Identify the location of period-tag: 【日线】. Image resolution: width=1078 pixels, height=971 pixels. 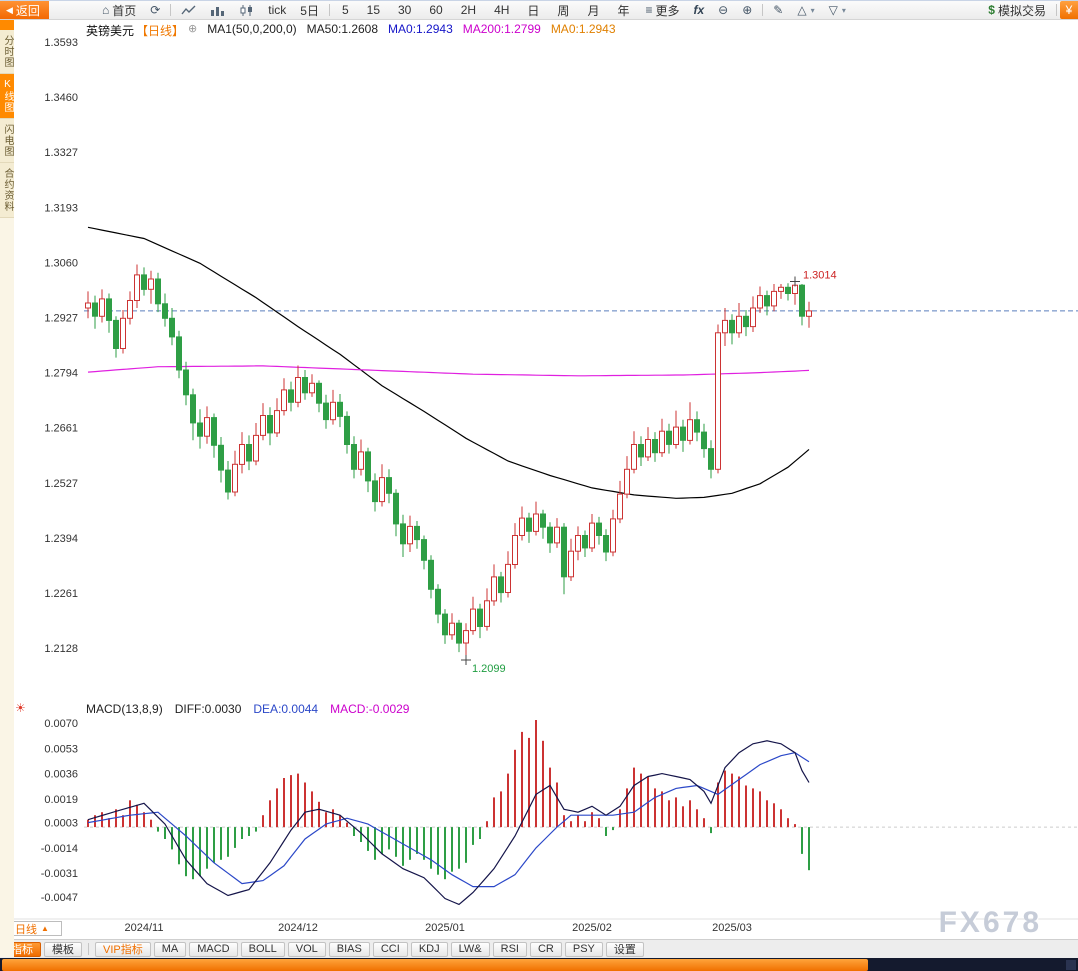
(160, 31).